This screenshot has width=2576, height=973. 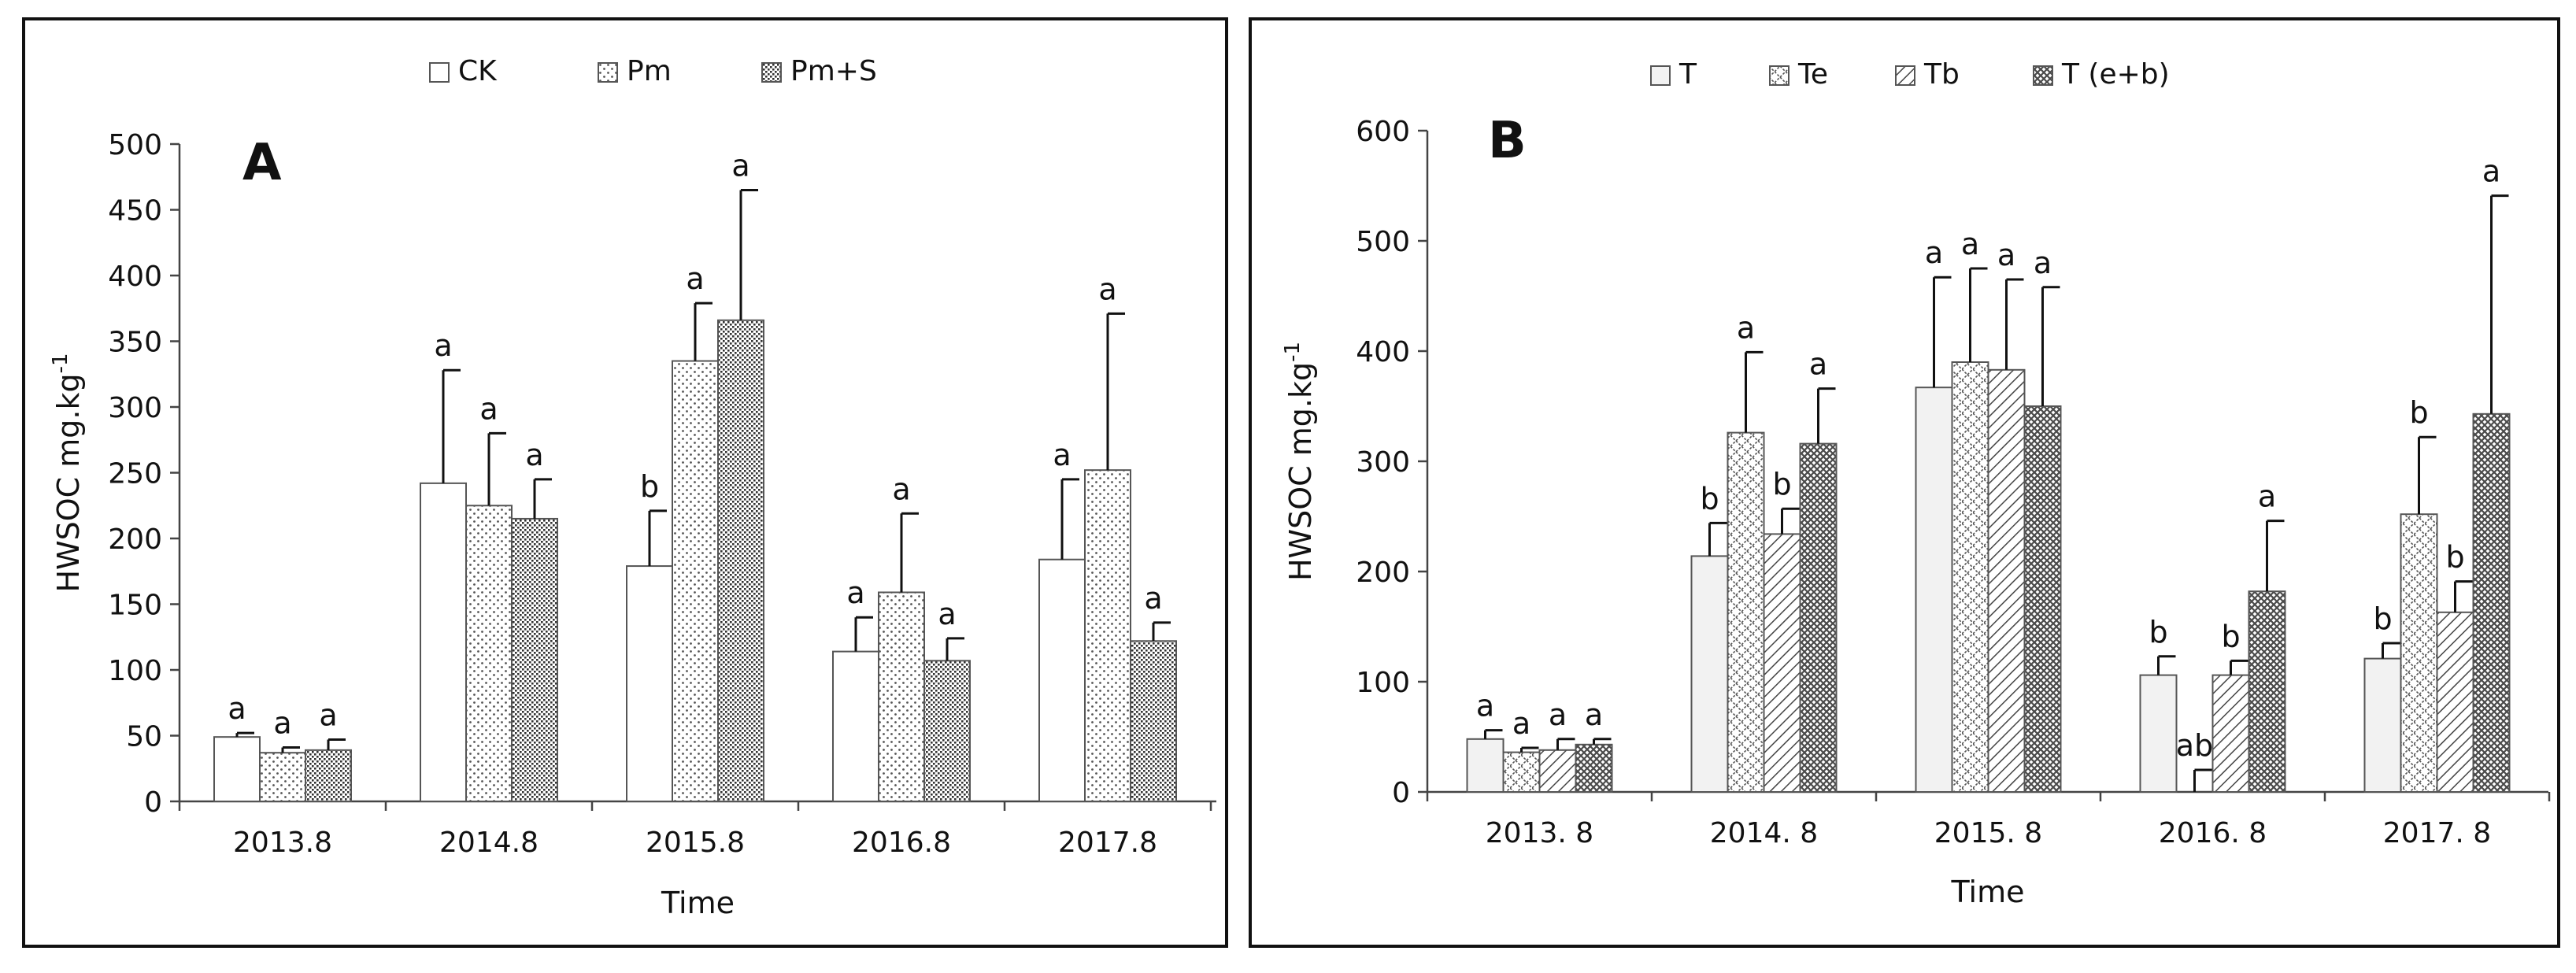 I want to click on x-tick-label: 2015.8, so click(x=695, y=843).